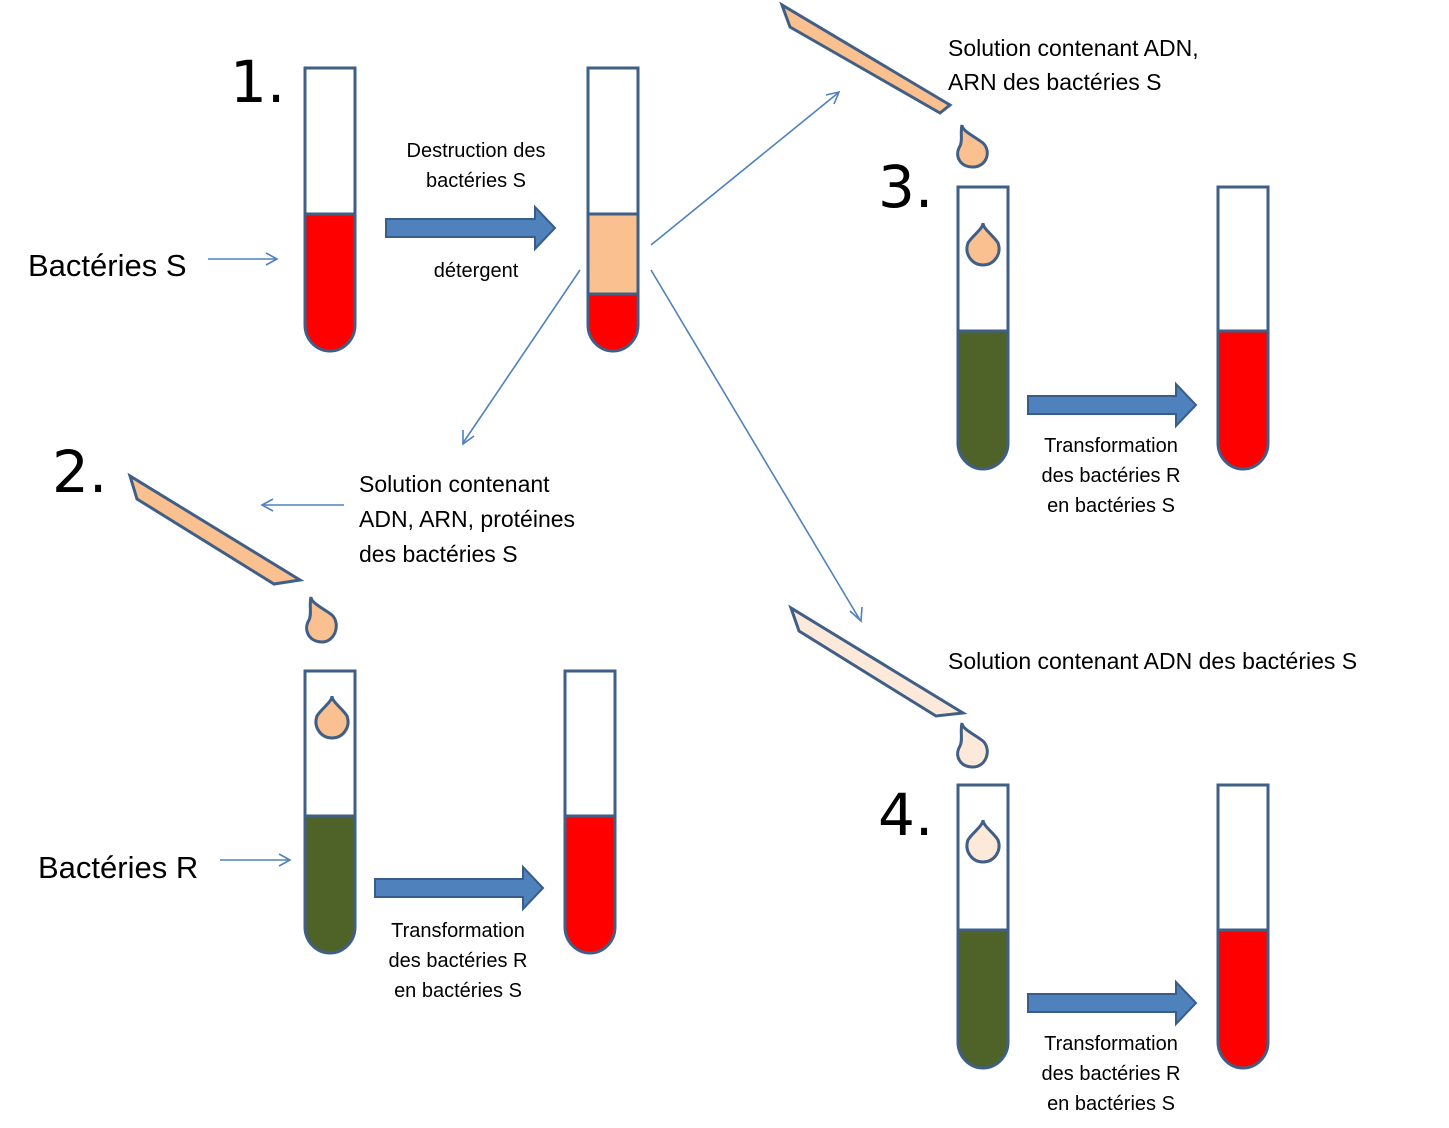 The width and height of the screenshot is (1449, 1128). Describe the element at coordinates (905, 187) in the screenshot. I see `step-3-number: 3.` at that location.